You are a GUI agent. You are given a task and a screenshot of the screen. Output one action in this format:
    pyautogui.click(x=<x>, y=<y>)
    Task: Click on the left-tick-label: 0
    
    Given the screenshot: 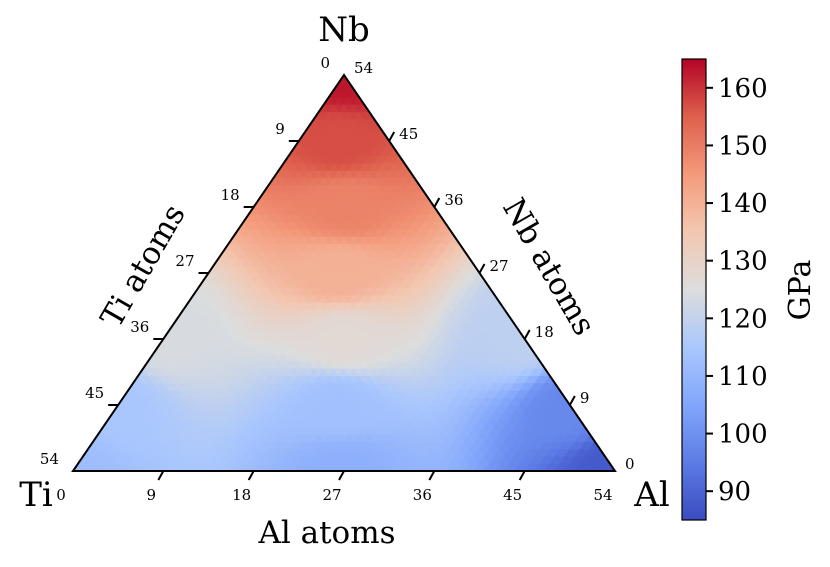 What is the action you would take?
    pyautogui.click(x=325, y=63)
    